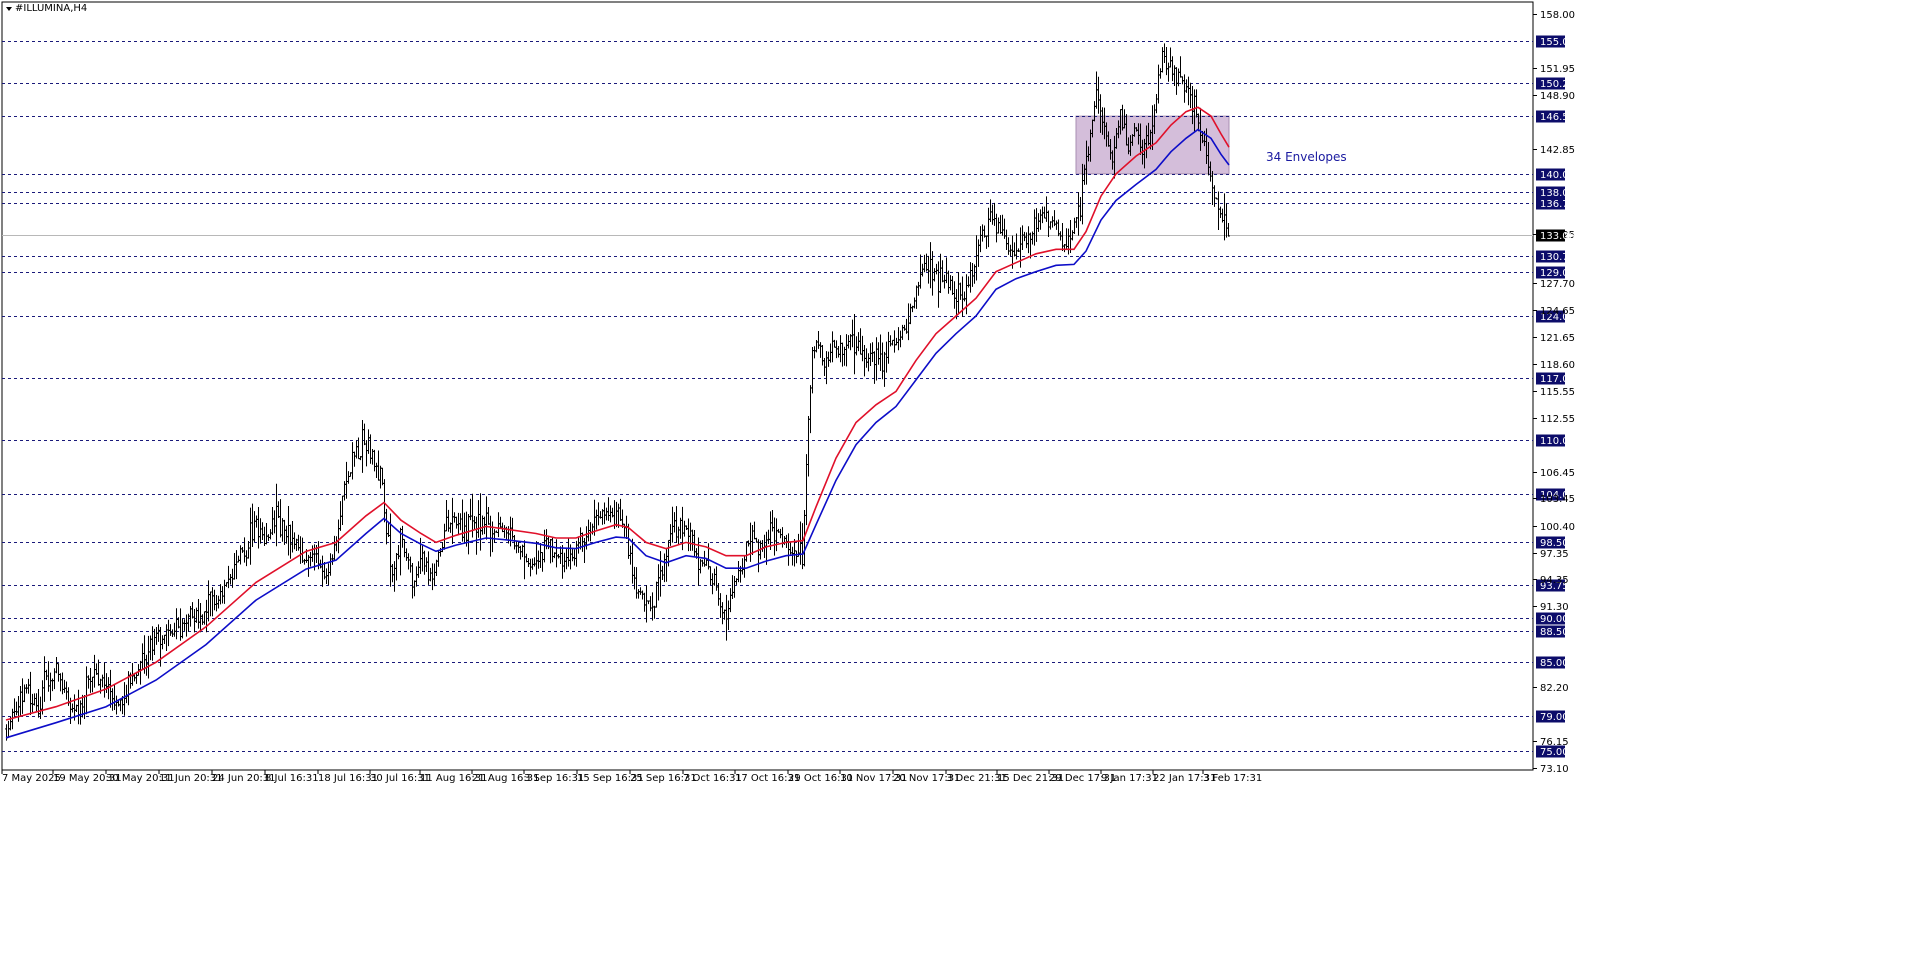  I want to click on x-tick-label: 29 Oct 16:31, so click(820, 778).